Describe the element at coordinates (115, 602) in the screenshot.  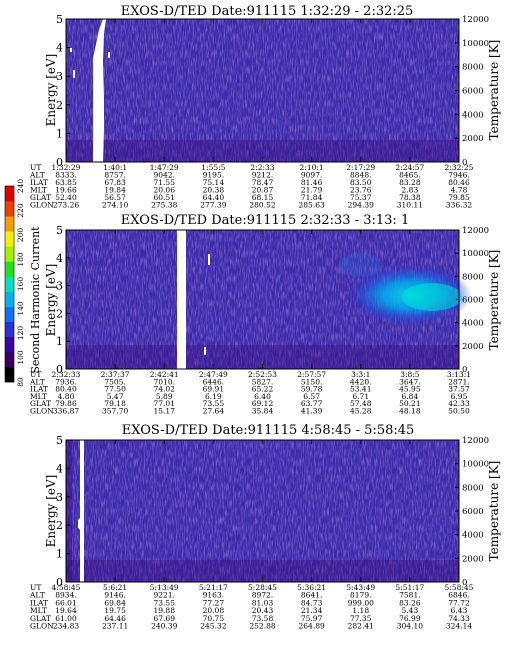
I see `meta-value-ilat: 69.84` at that location.